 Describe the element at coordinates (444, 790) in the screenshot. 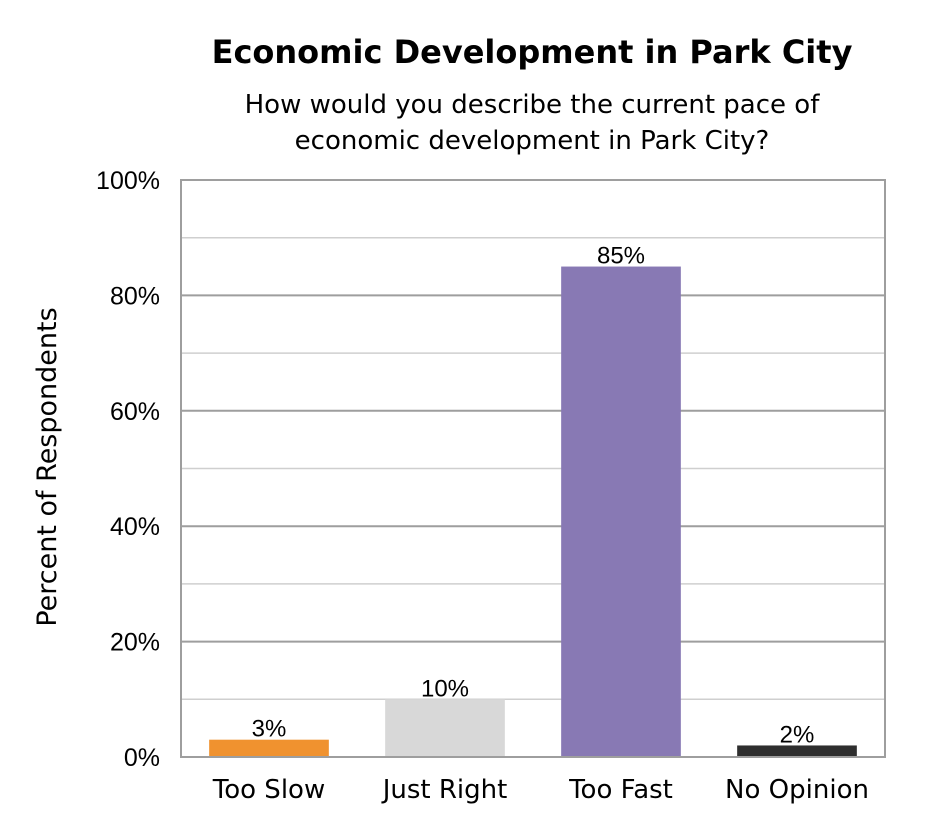

I see `x-category-label-just-right: Just Right` at that location.